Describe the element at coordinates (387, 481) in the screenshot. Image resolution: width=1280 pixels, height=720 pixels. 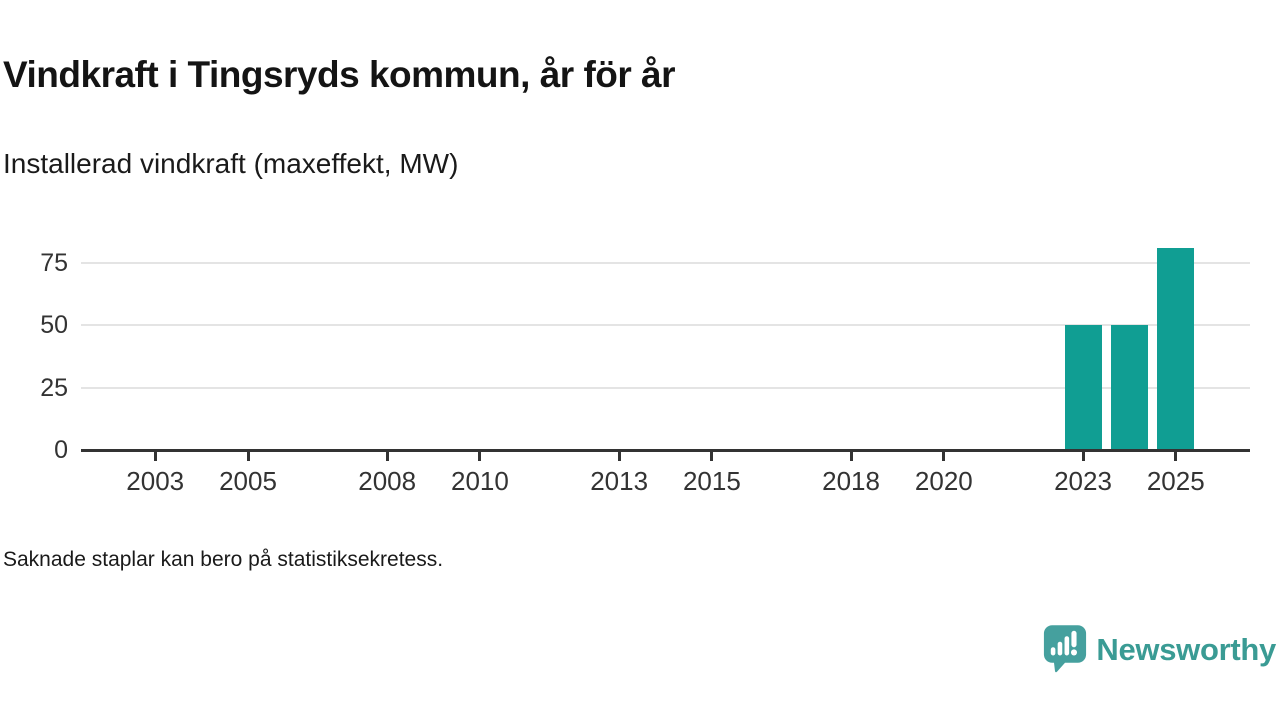
I see `x-axis-tick-label: 2008` at that location.